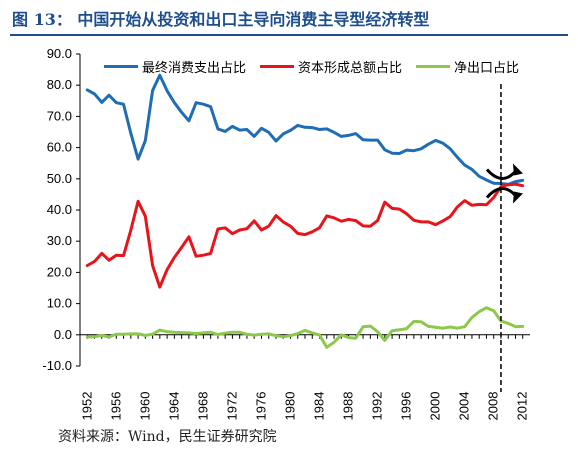 The height and width of the screenshot is (454, 578). What do you see at coordinates (493, 406) in the screenshot?
I see `x-tick-label: 2008` at bounding box center [493, 406].